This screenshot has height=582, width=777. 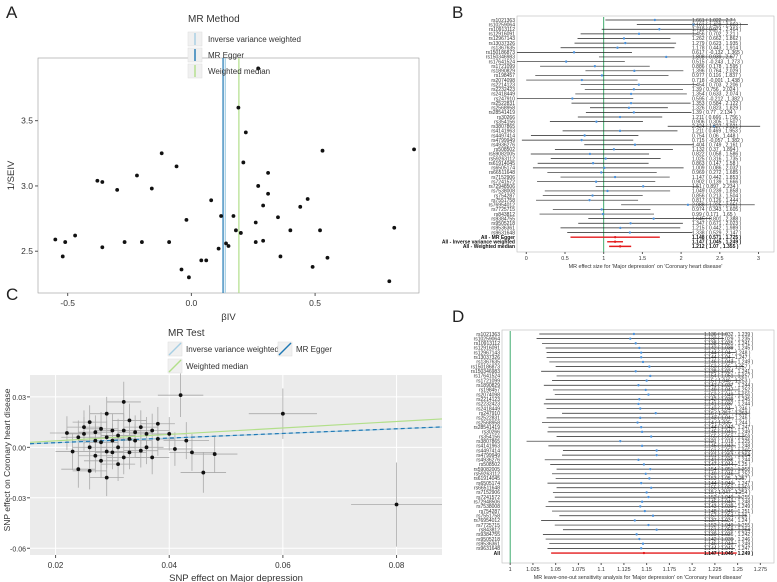 What do you see at coordinates (565, 259) in the screenshot?
I see `x-tick-label: 0.5` at bounding box center [565, 259].